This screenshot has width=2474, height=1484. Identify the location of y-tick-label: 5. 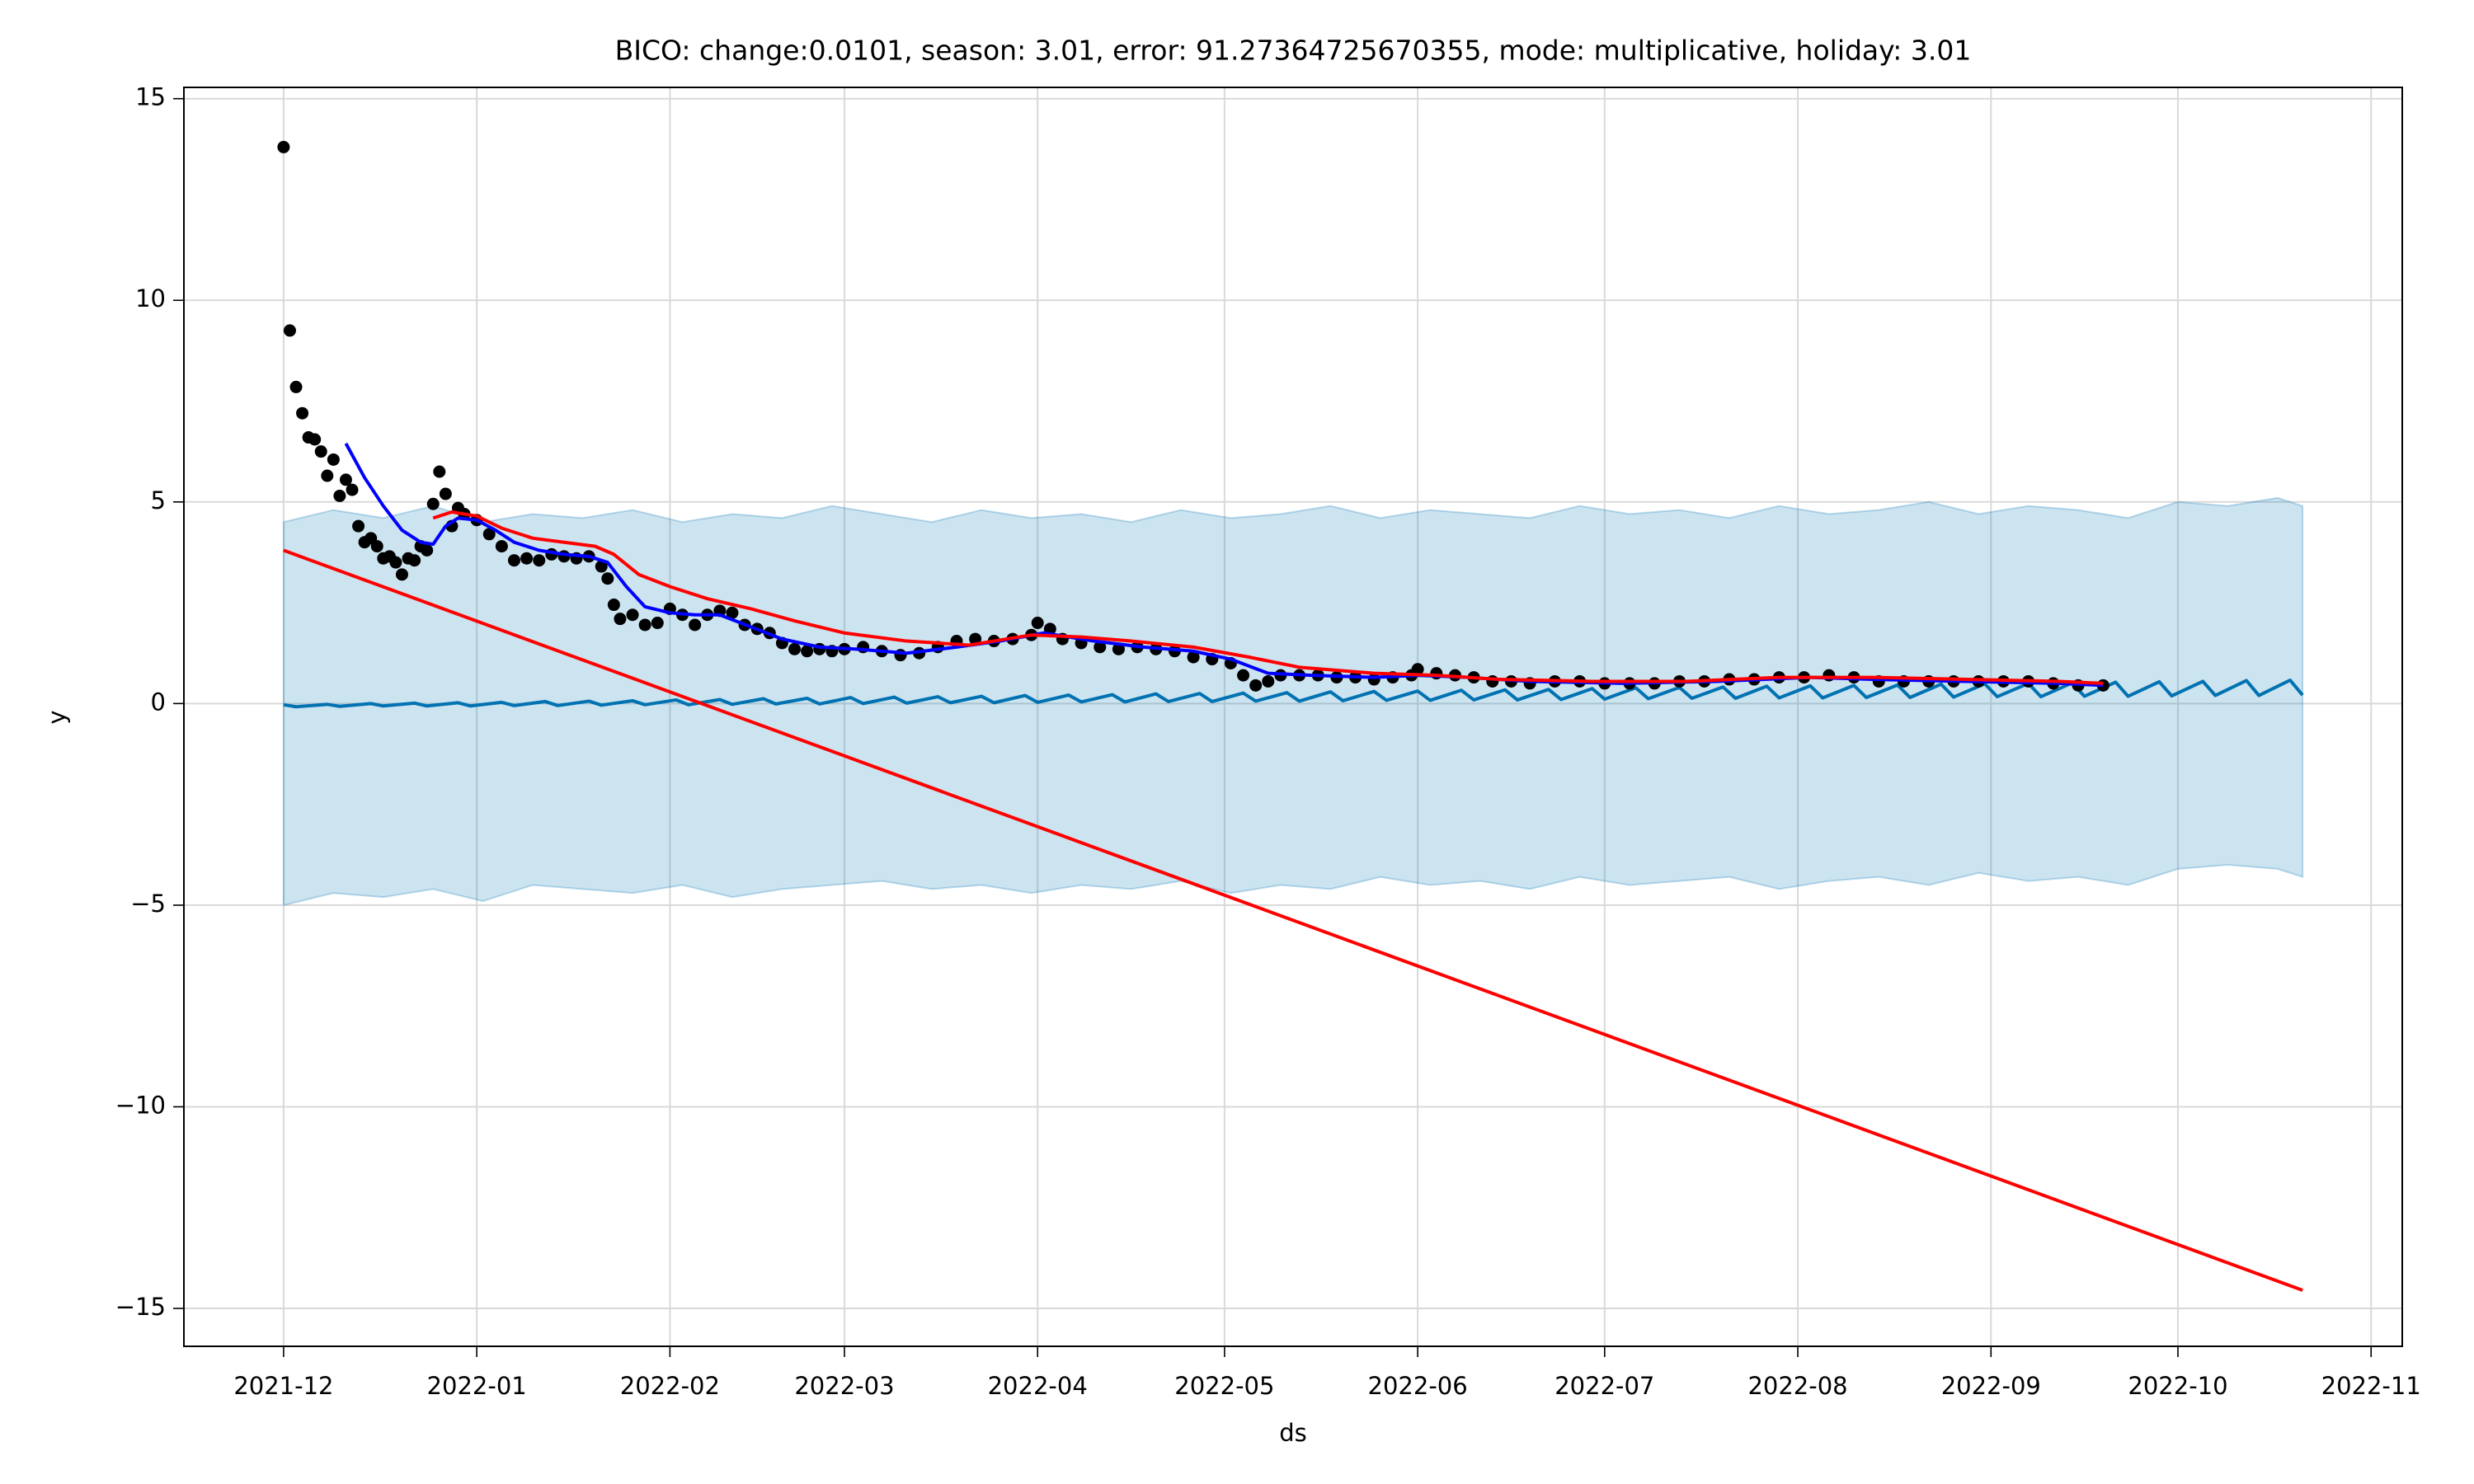
(158, 500).